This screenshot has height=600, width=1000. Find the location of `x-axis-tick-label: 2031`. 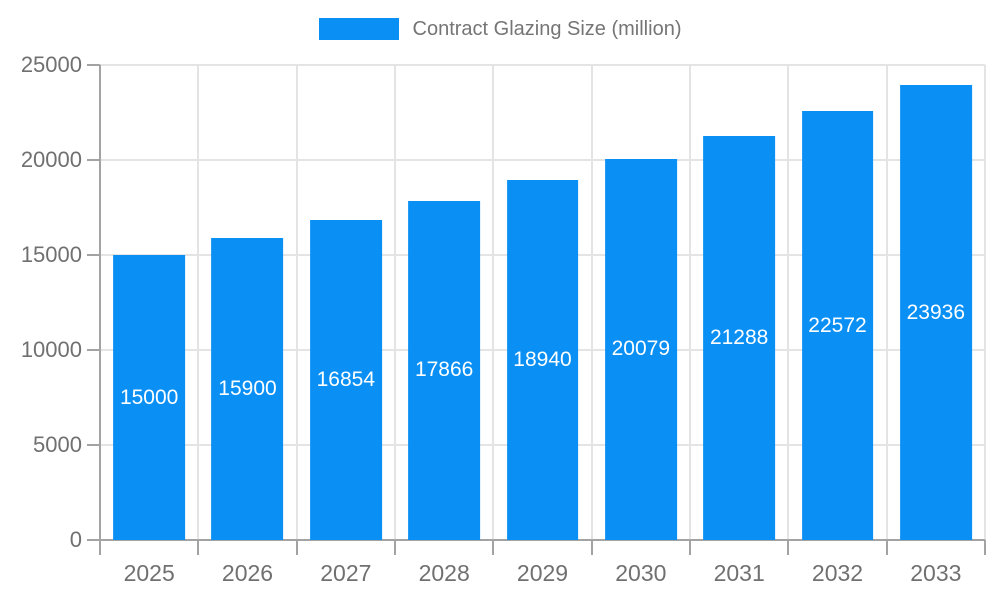

x-axis-tick-label: 2031 is located at coordinates (739, 573).